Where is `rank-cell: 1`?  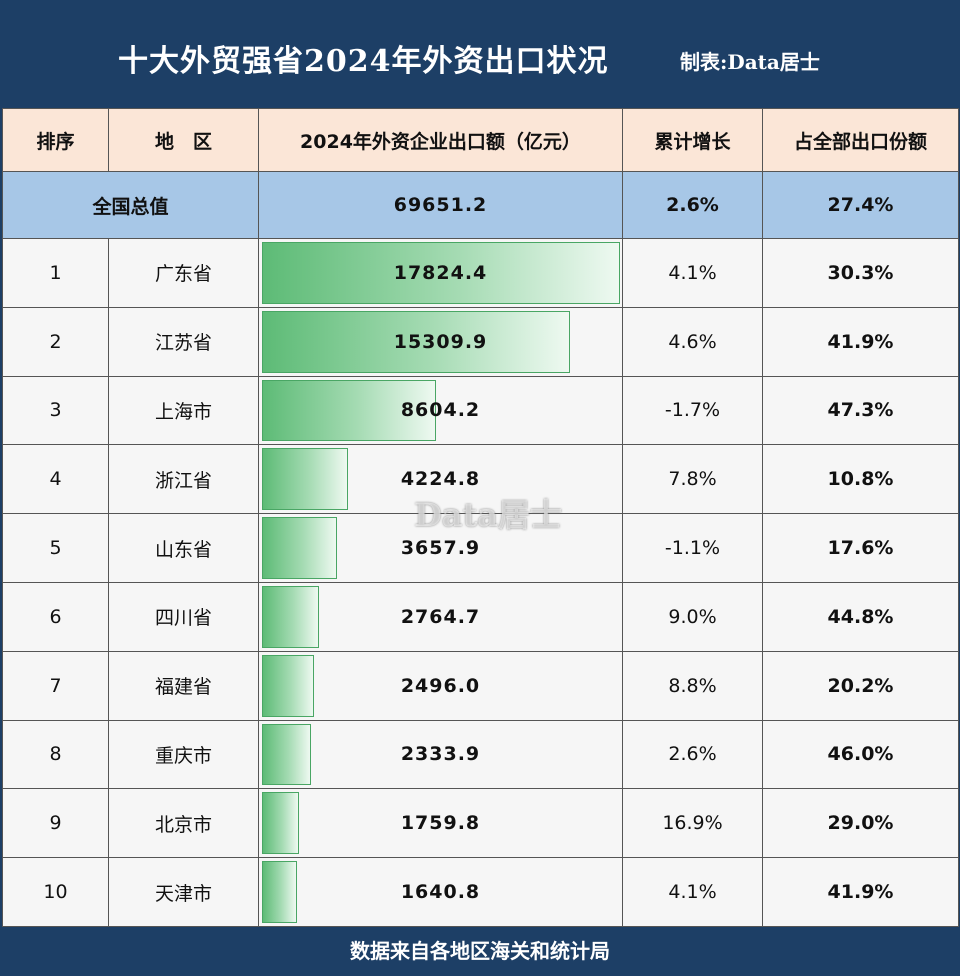 rank-cell: 1 is located at coordinates (55, 273).